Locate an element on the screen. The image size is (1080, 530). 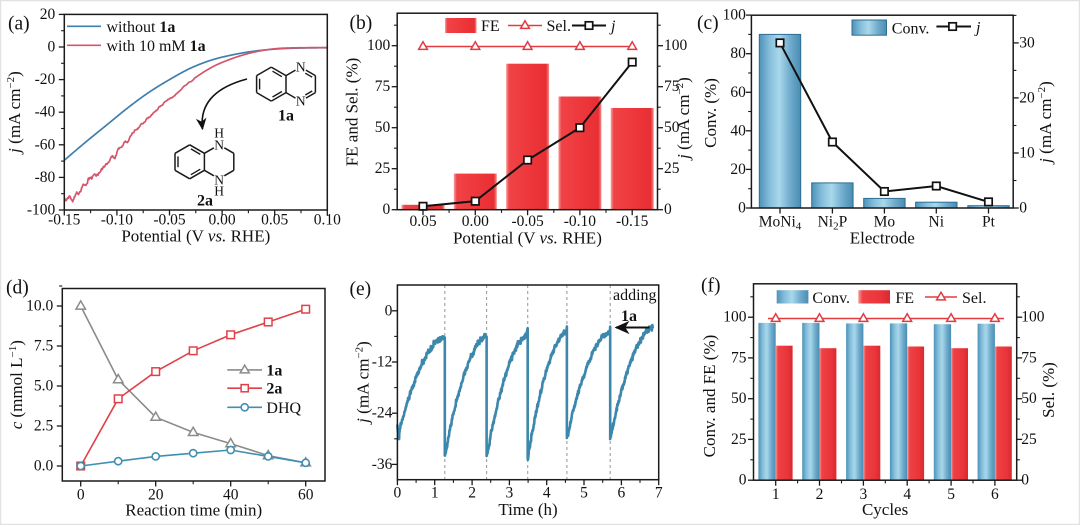
svg-text: Ni2P is located at coordinates (833, 223).